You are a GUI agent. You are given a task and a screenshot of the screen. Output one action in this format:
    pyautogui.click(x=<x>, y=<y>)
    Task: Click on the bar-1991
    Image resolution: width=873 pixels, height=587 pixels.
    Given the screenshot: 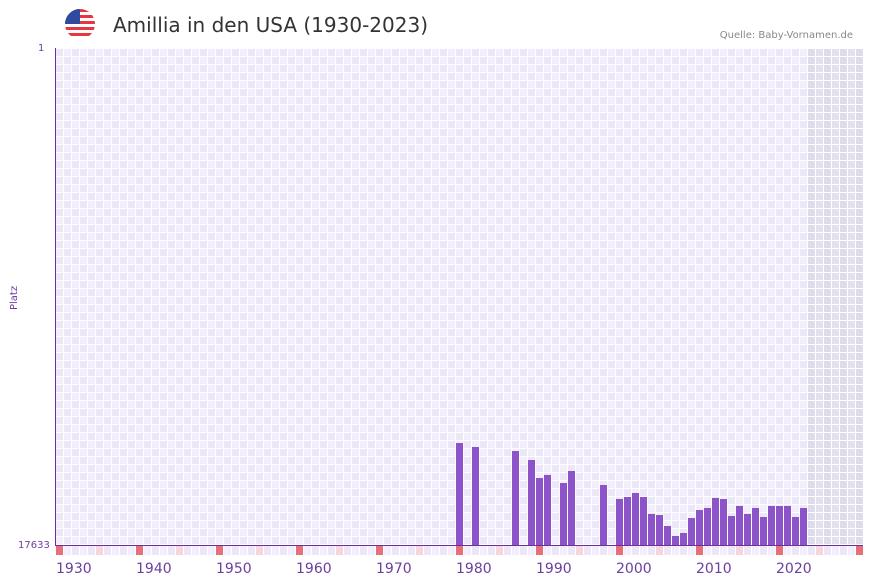 What is the action you would take?
    pyautogui.click(x=547, y=509)
    